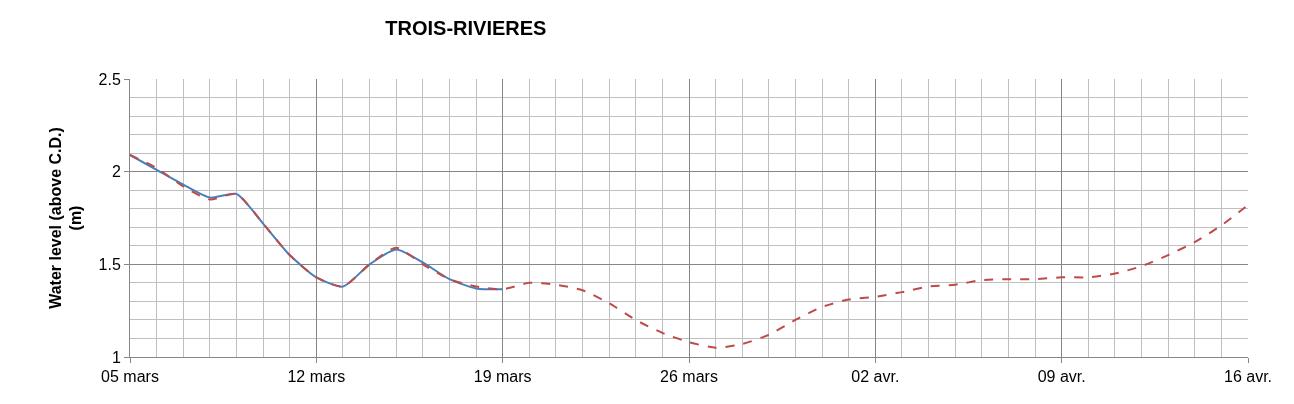 This screenshot has width=1294, height=404. I want to click on chart-title: TROIS-RIVIERES, so click(466, 28).